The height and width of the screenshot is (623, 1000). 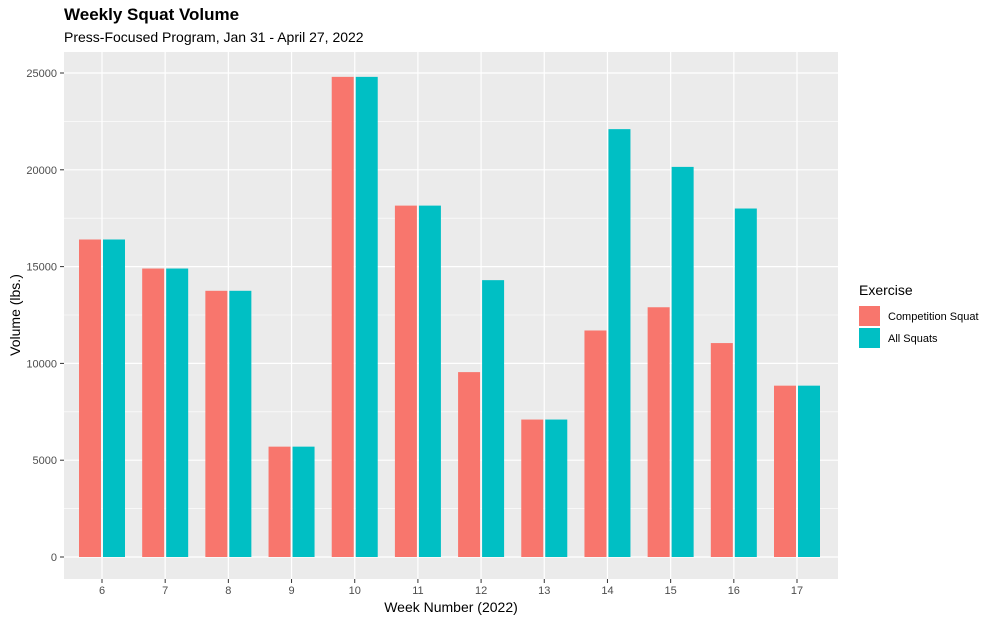 I want to click on y-tick-label: 0, so click(x=54, y=558).